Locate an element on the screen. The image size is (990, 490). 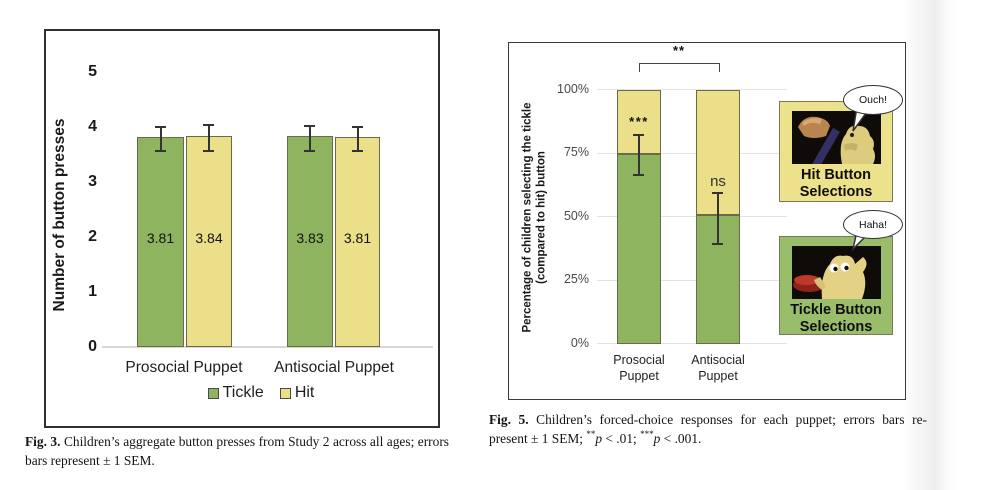
fig5-y-tick: 50% is located at coordinates (576, 216).